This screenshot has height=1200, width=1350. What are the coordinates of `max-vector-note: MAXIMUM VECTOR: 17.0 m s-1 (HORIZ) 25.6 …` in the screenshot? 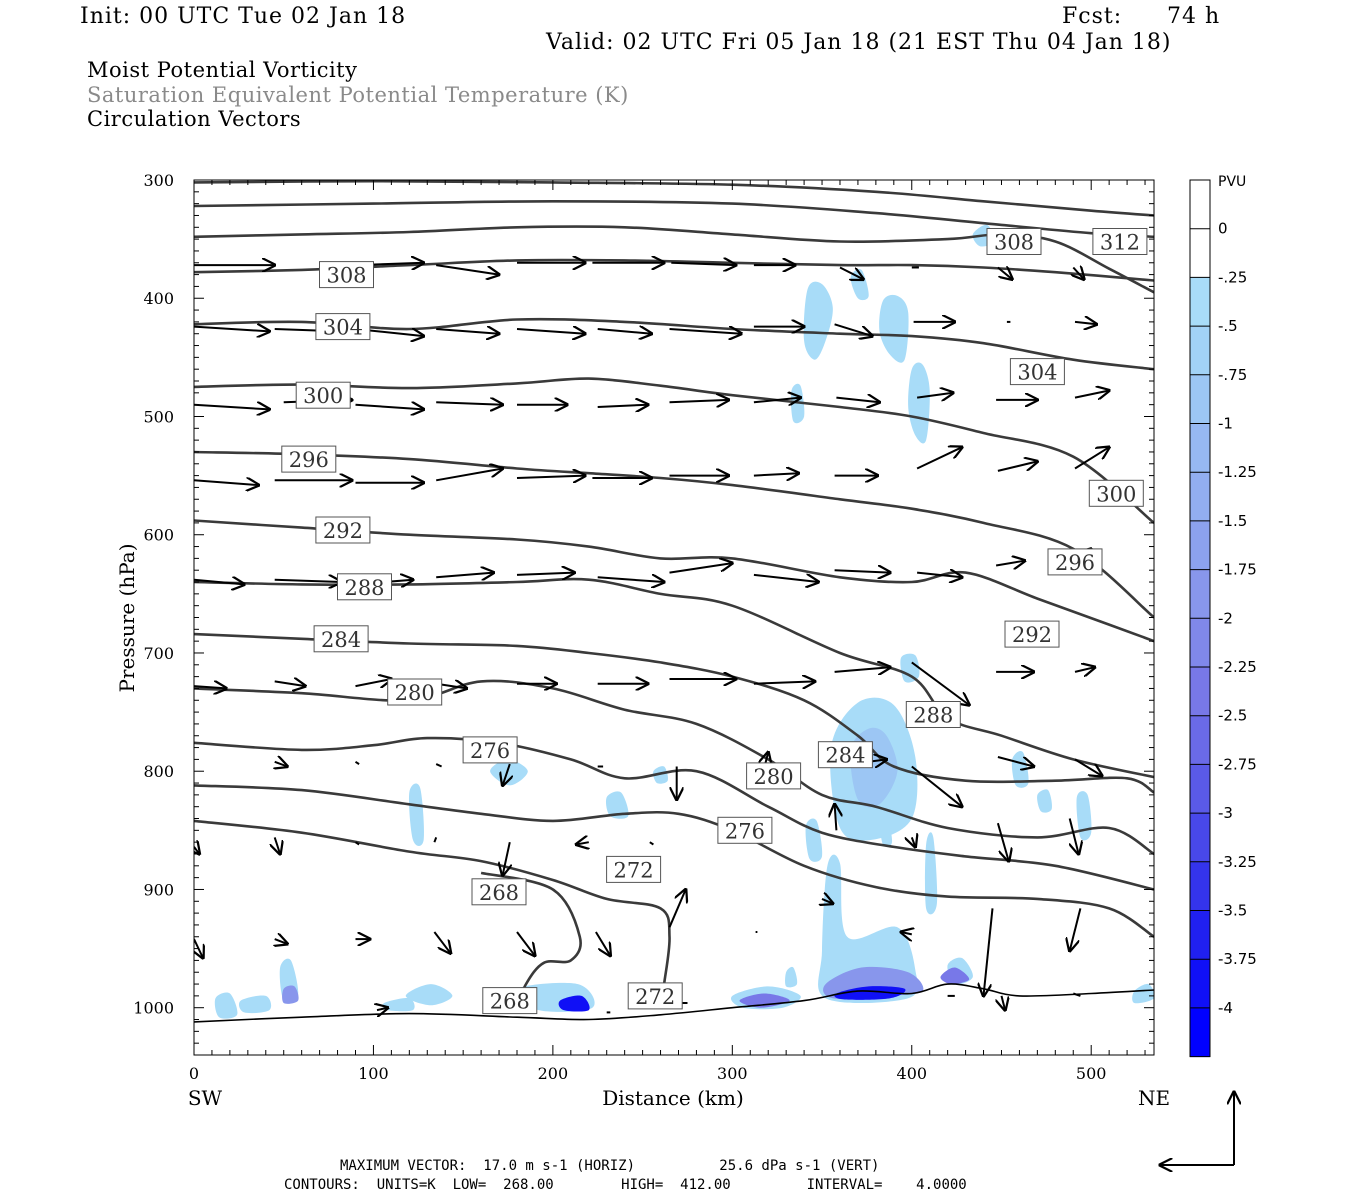 It's located at (610, 1166).